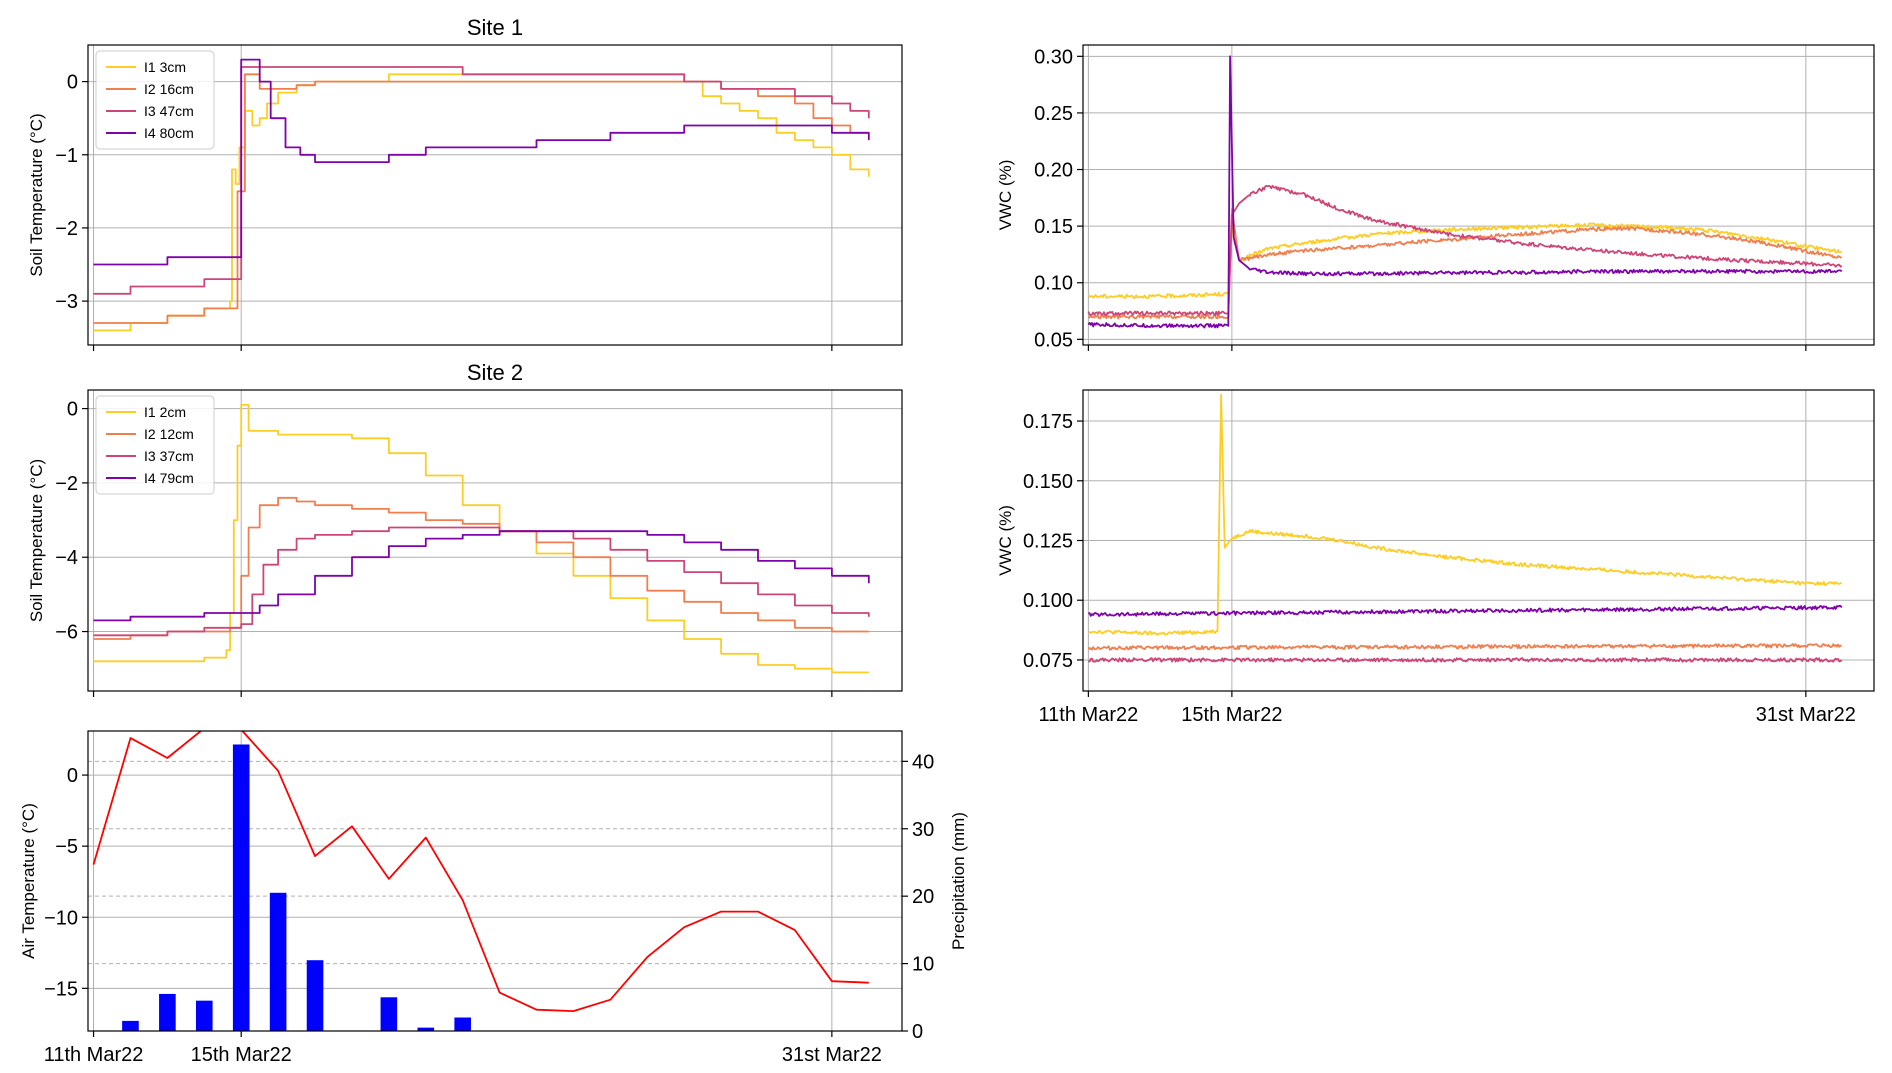  Describe the element at coordinates (958, 881) in the screenshot. I see `right-axis-label: Precipitation (mm)` at that location.